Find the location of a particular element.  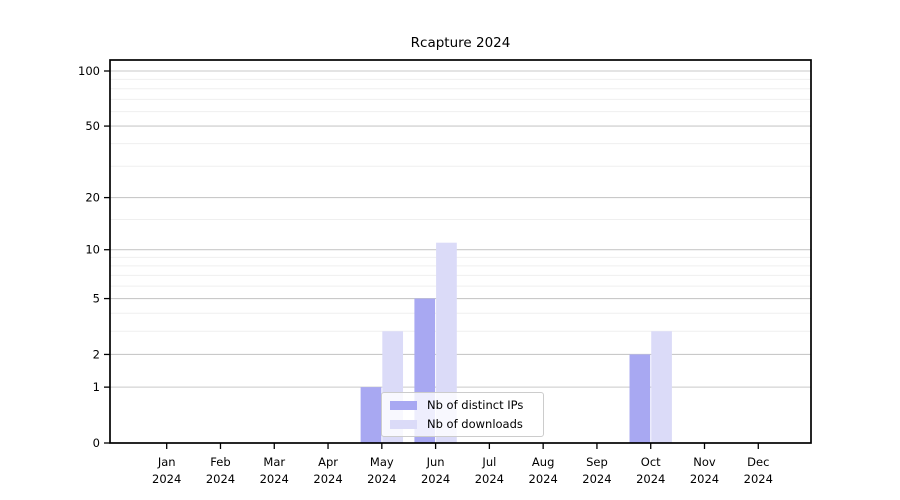

y-tick-label-0: 0 is located at coordinates (96, 443).